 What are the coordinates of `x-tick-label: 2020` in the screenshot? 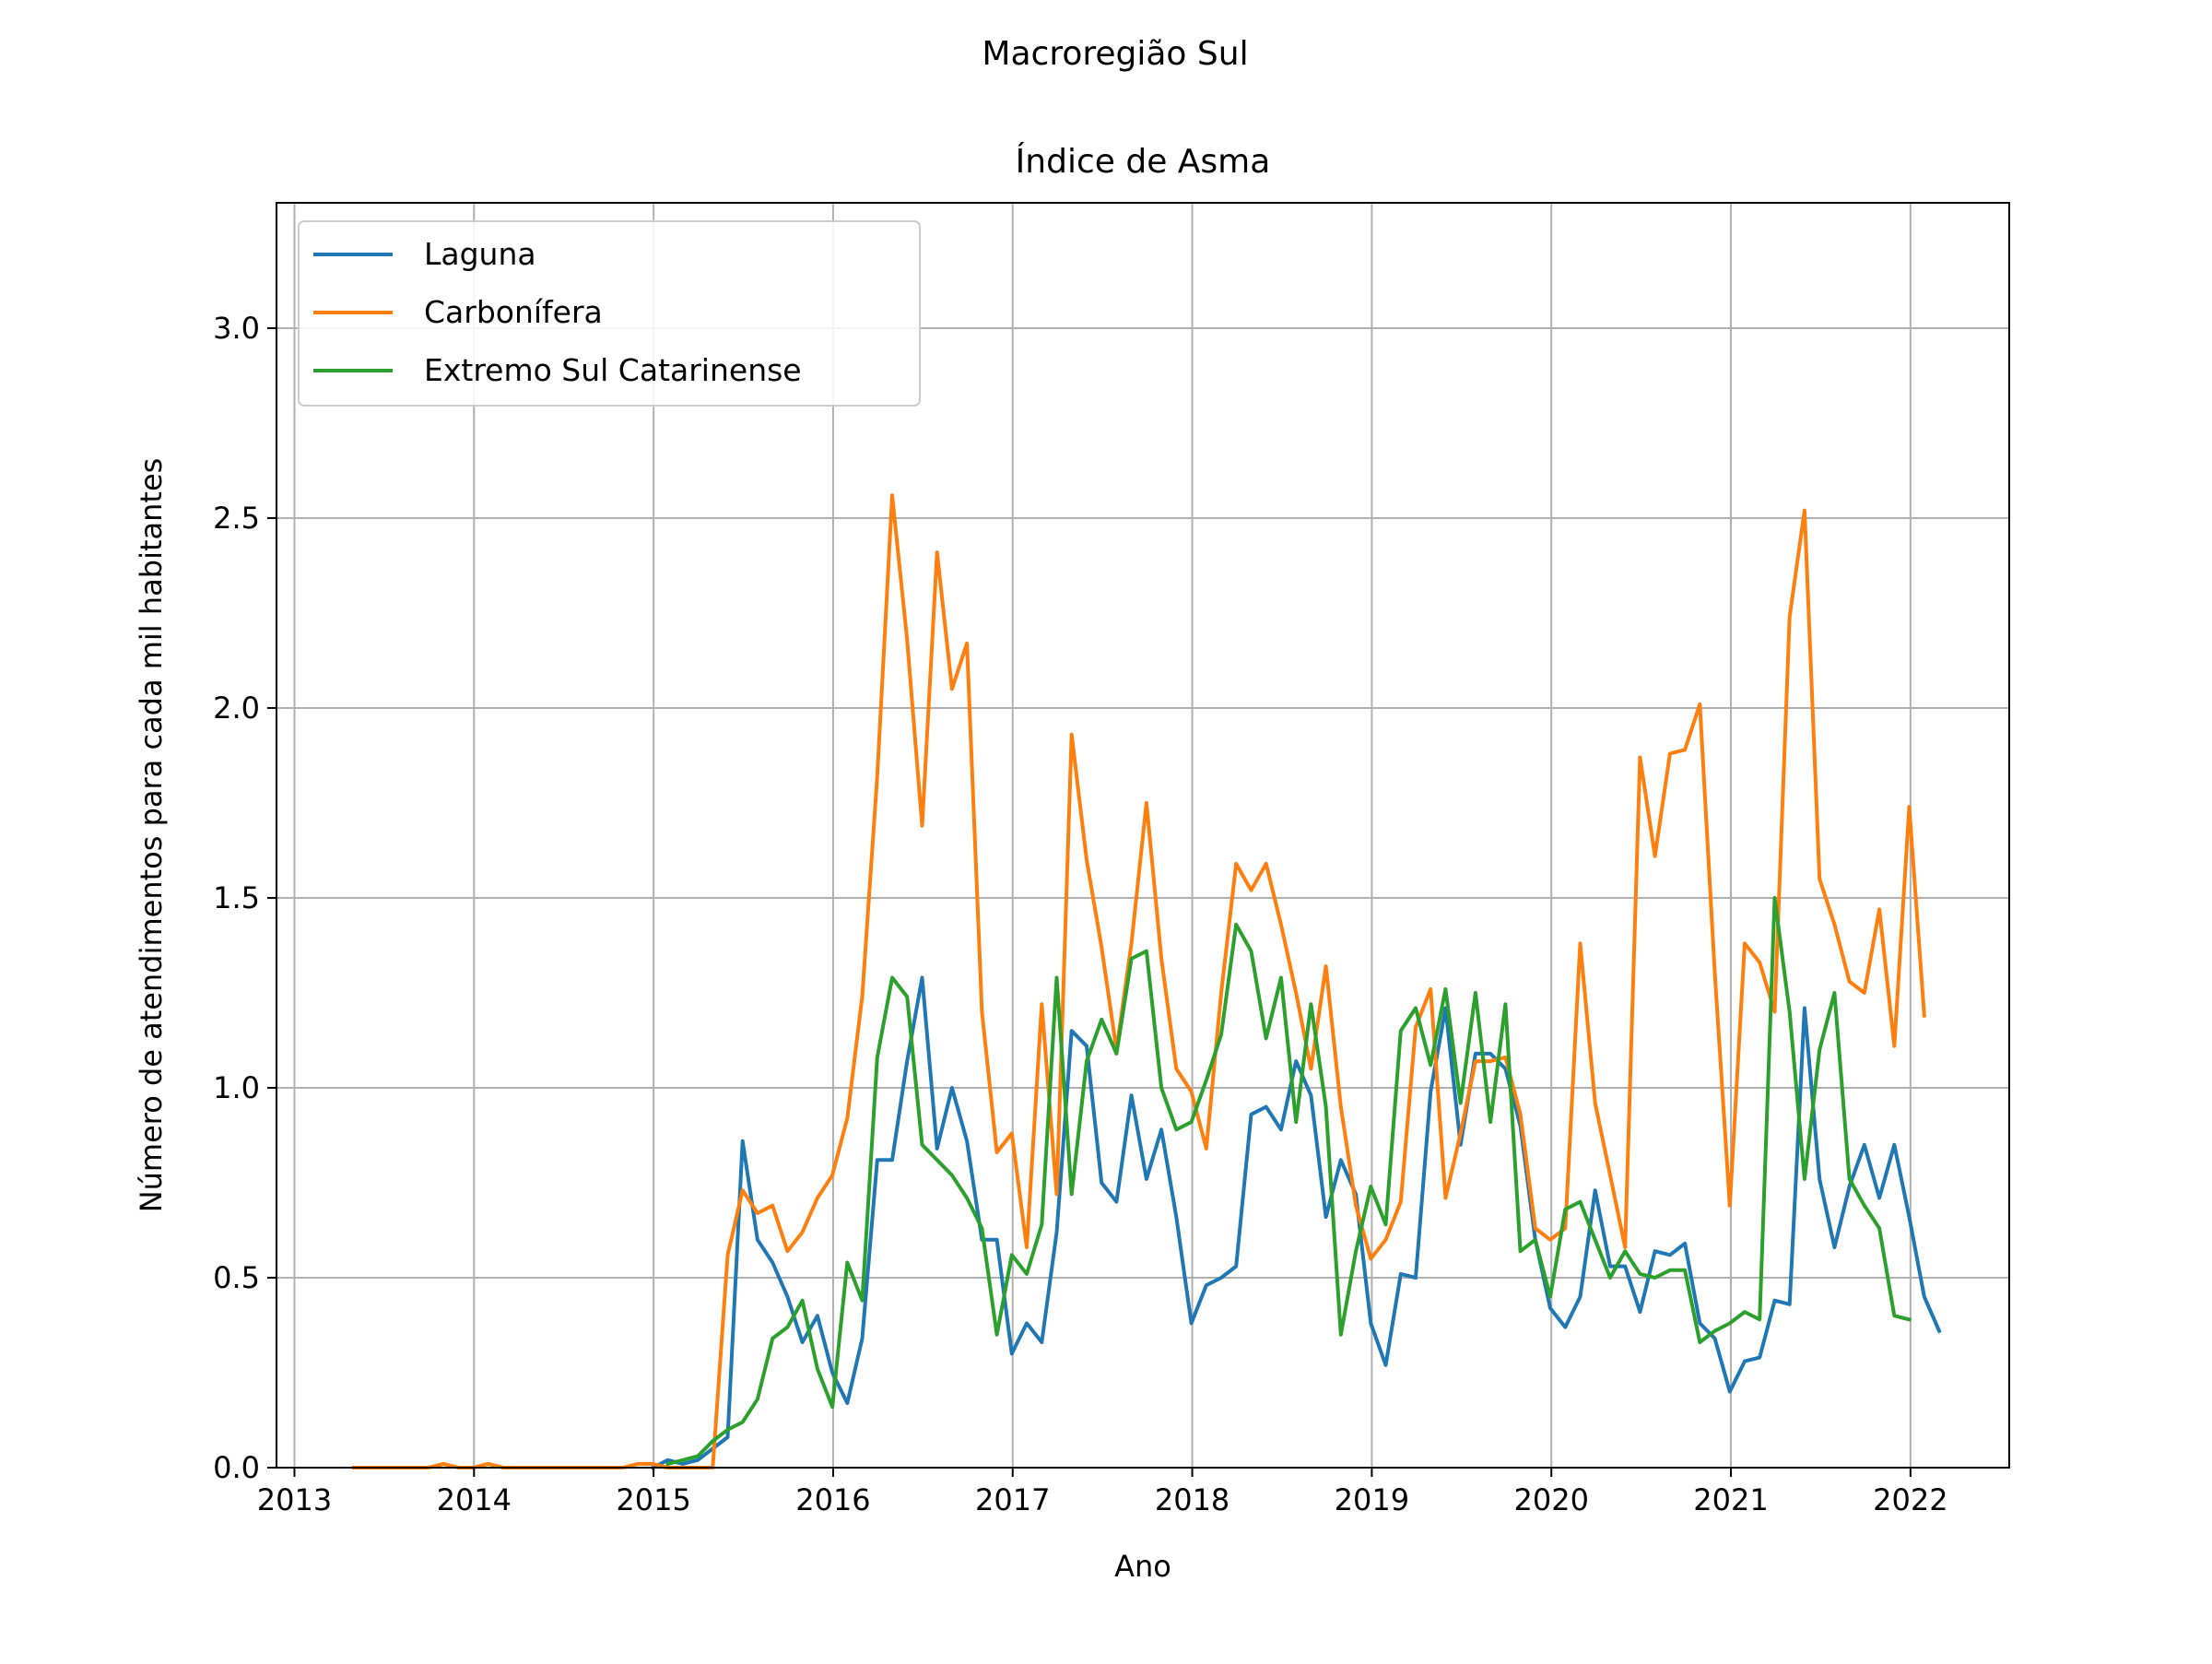 It's located at (1550, 1499).